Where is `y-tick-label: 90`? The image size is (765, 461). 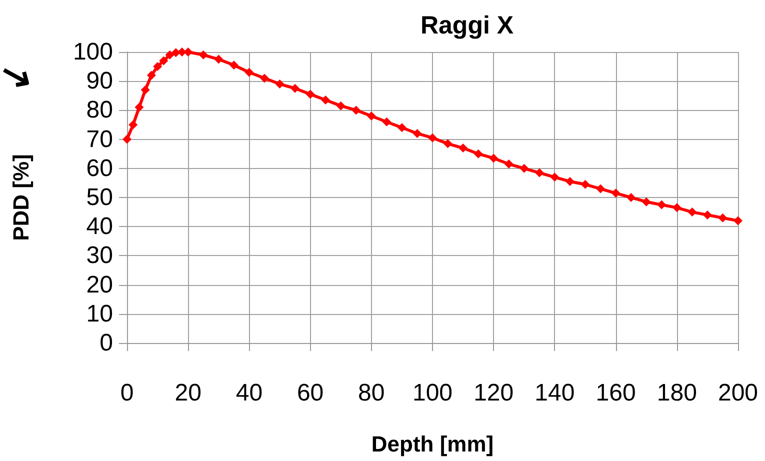 y-tick-label: 90 is located at coordinates (99, 81).